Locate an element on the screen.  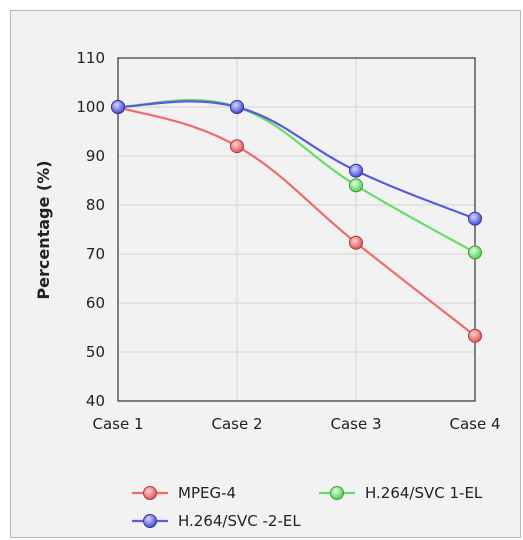
y-tick-label: 70 is located at coordinates (95, 254).